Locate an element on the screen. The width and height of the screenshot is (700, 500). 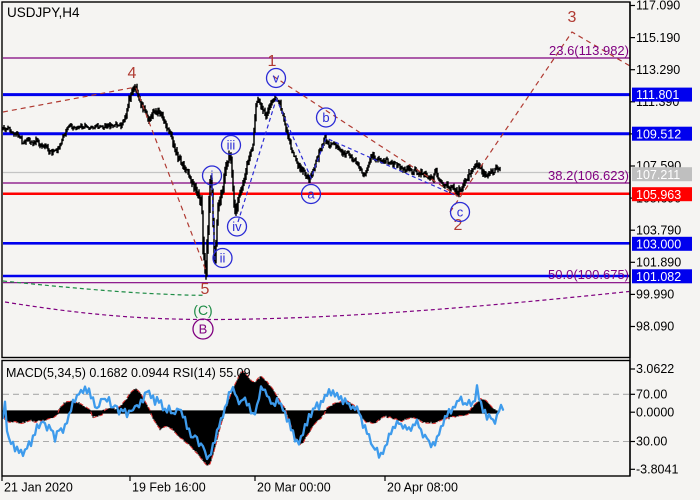
svg-text: v is located at coordinates (276, 78).